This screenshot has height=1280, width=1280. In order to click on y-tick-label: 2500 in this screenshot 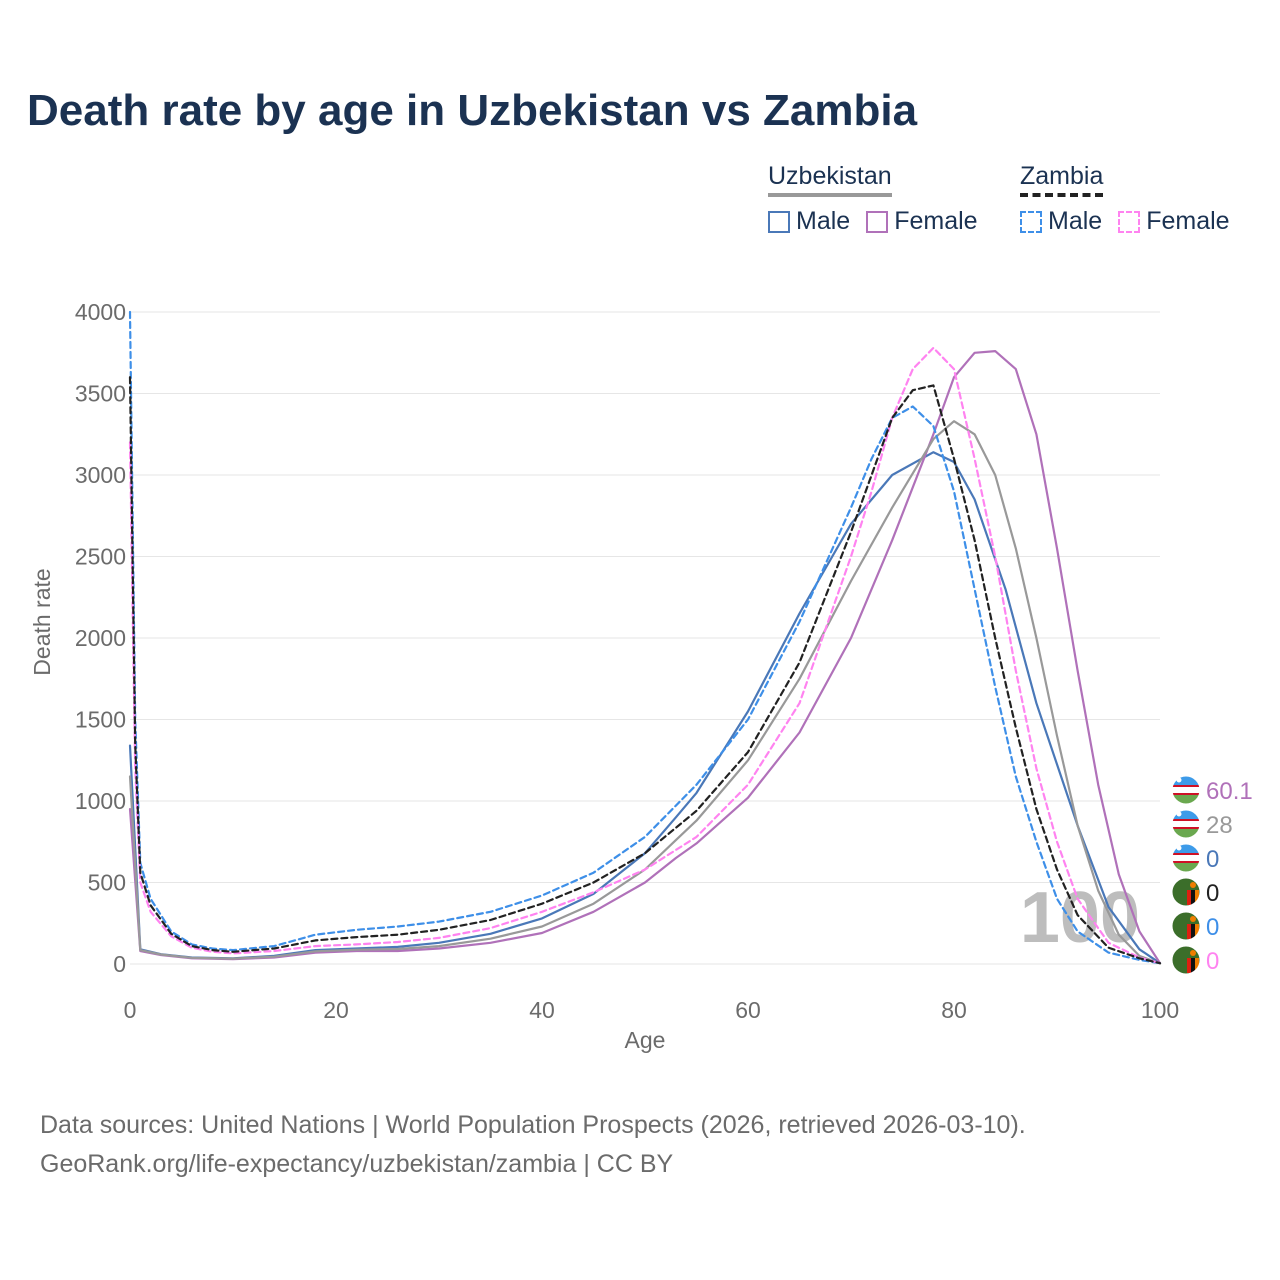, I will do `click(100, 557)`.